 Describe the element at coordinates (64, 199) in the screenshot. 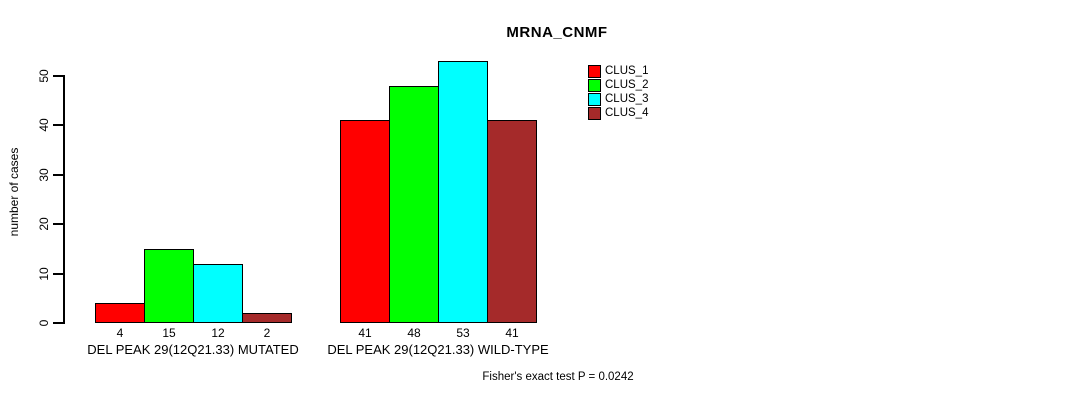

I see `y-axis-line` at that location.